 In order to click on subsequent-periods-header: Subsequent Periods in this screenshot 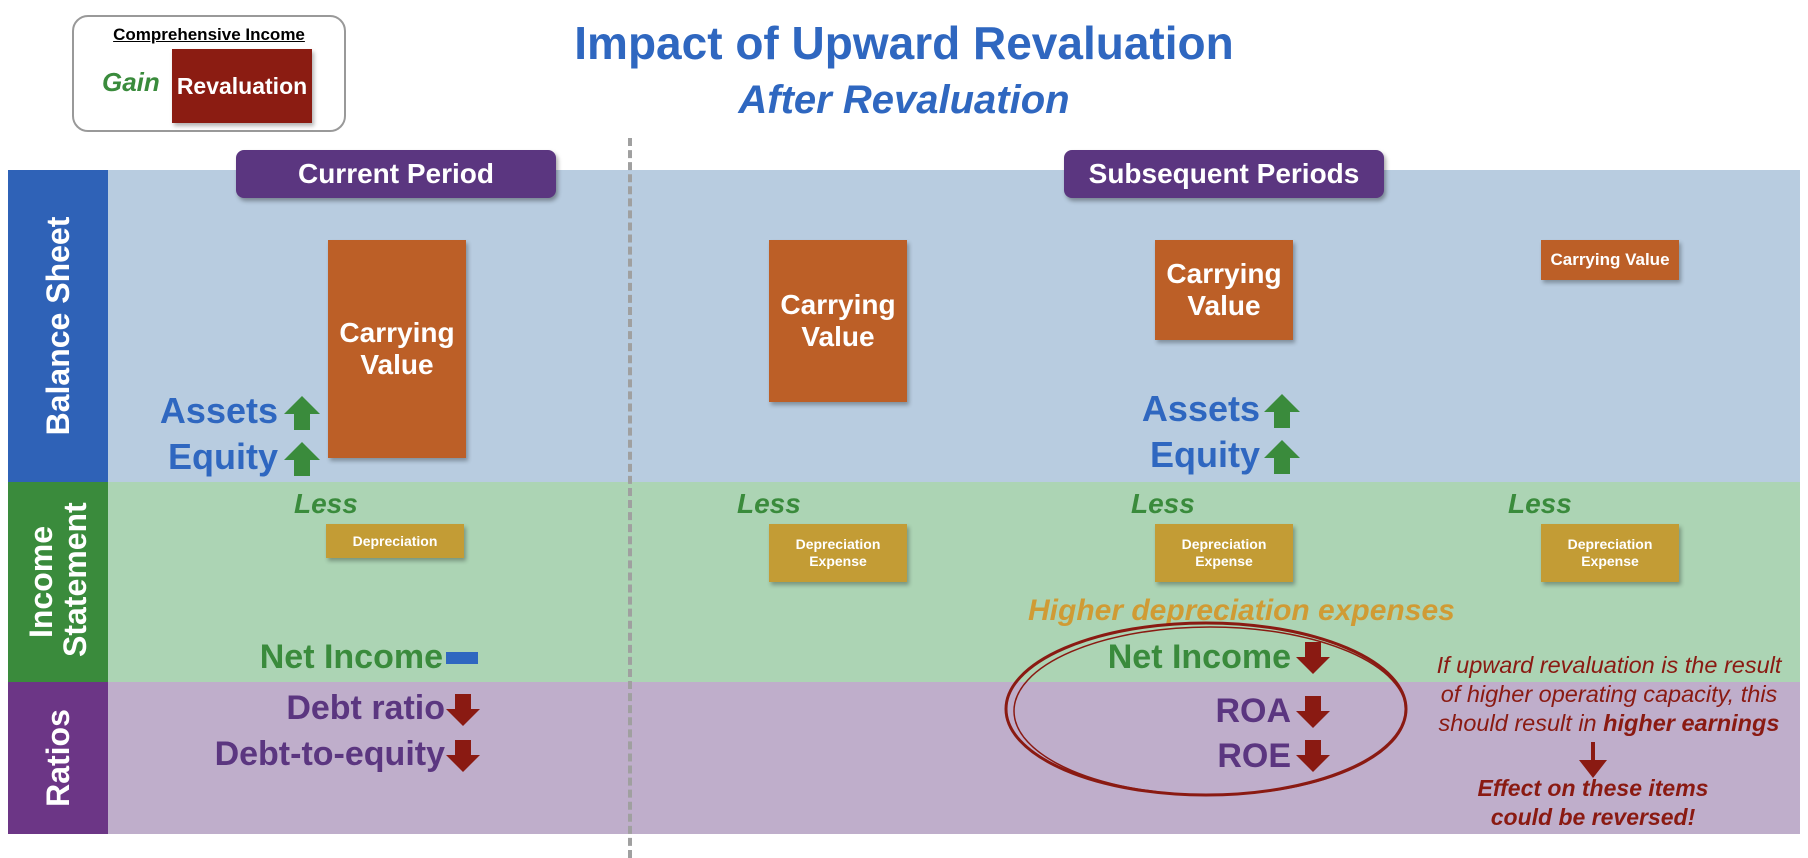, I will do `click(1224, 174)`.